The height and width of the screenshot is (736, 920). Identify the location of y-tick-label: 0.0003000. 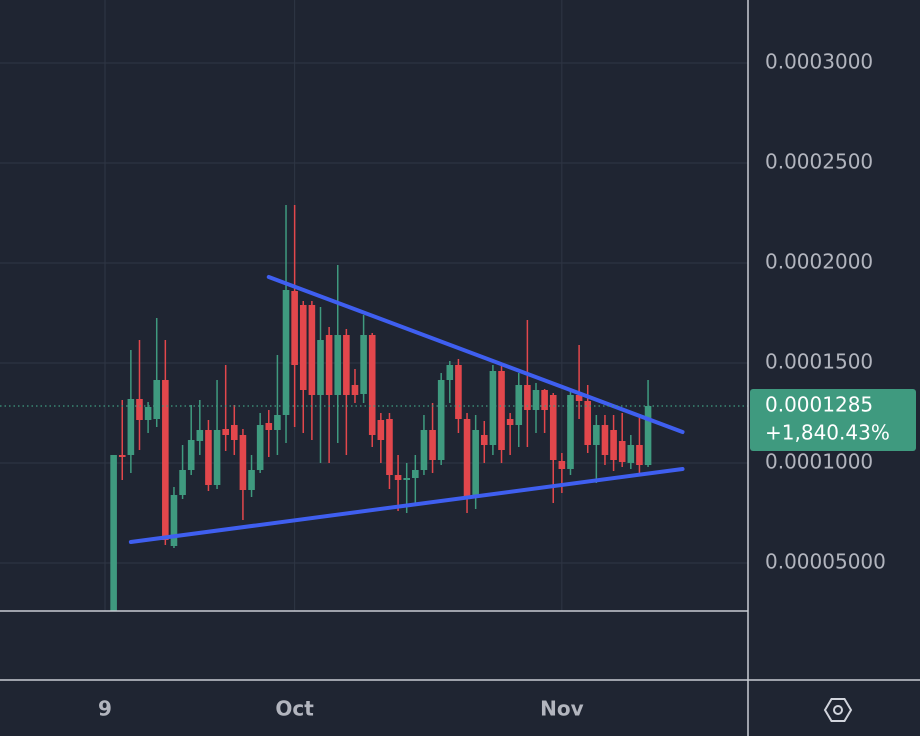
(819, 62).